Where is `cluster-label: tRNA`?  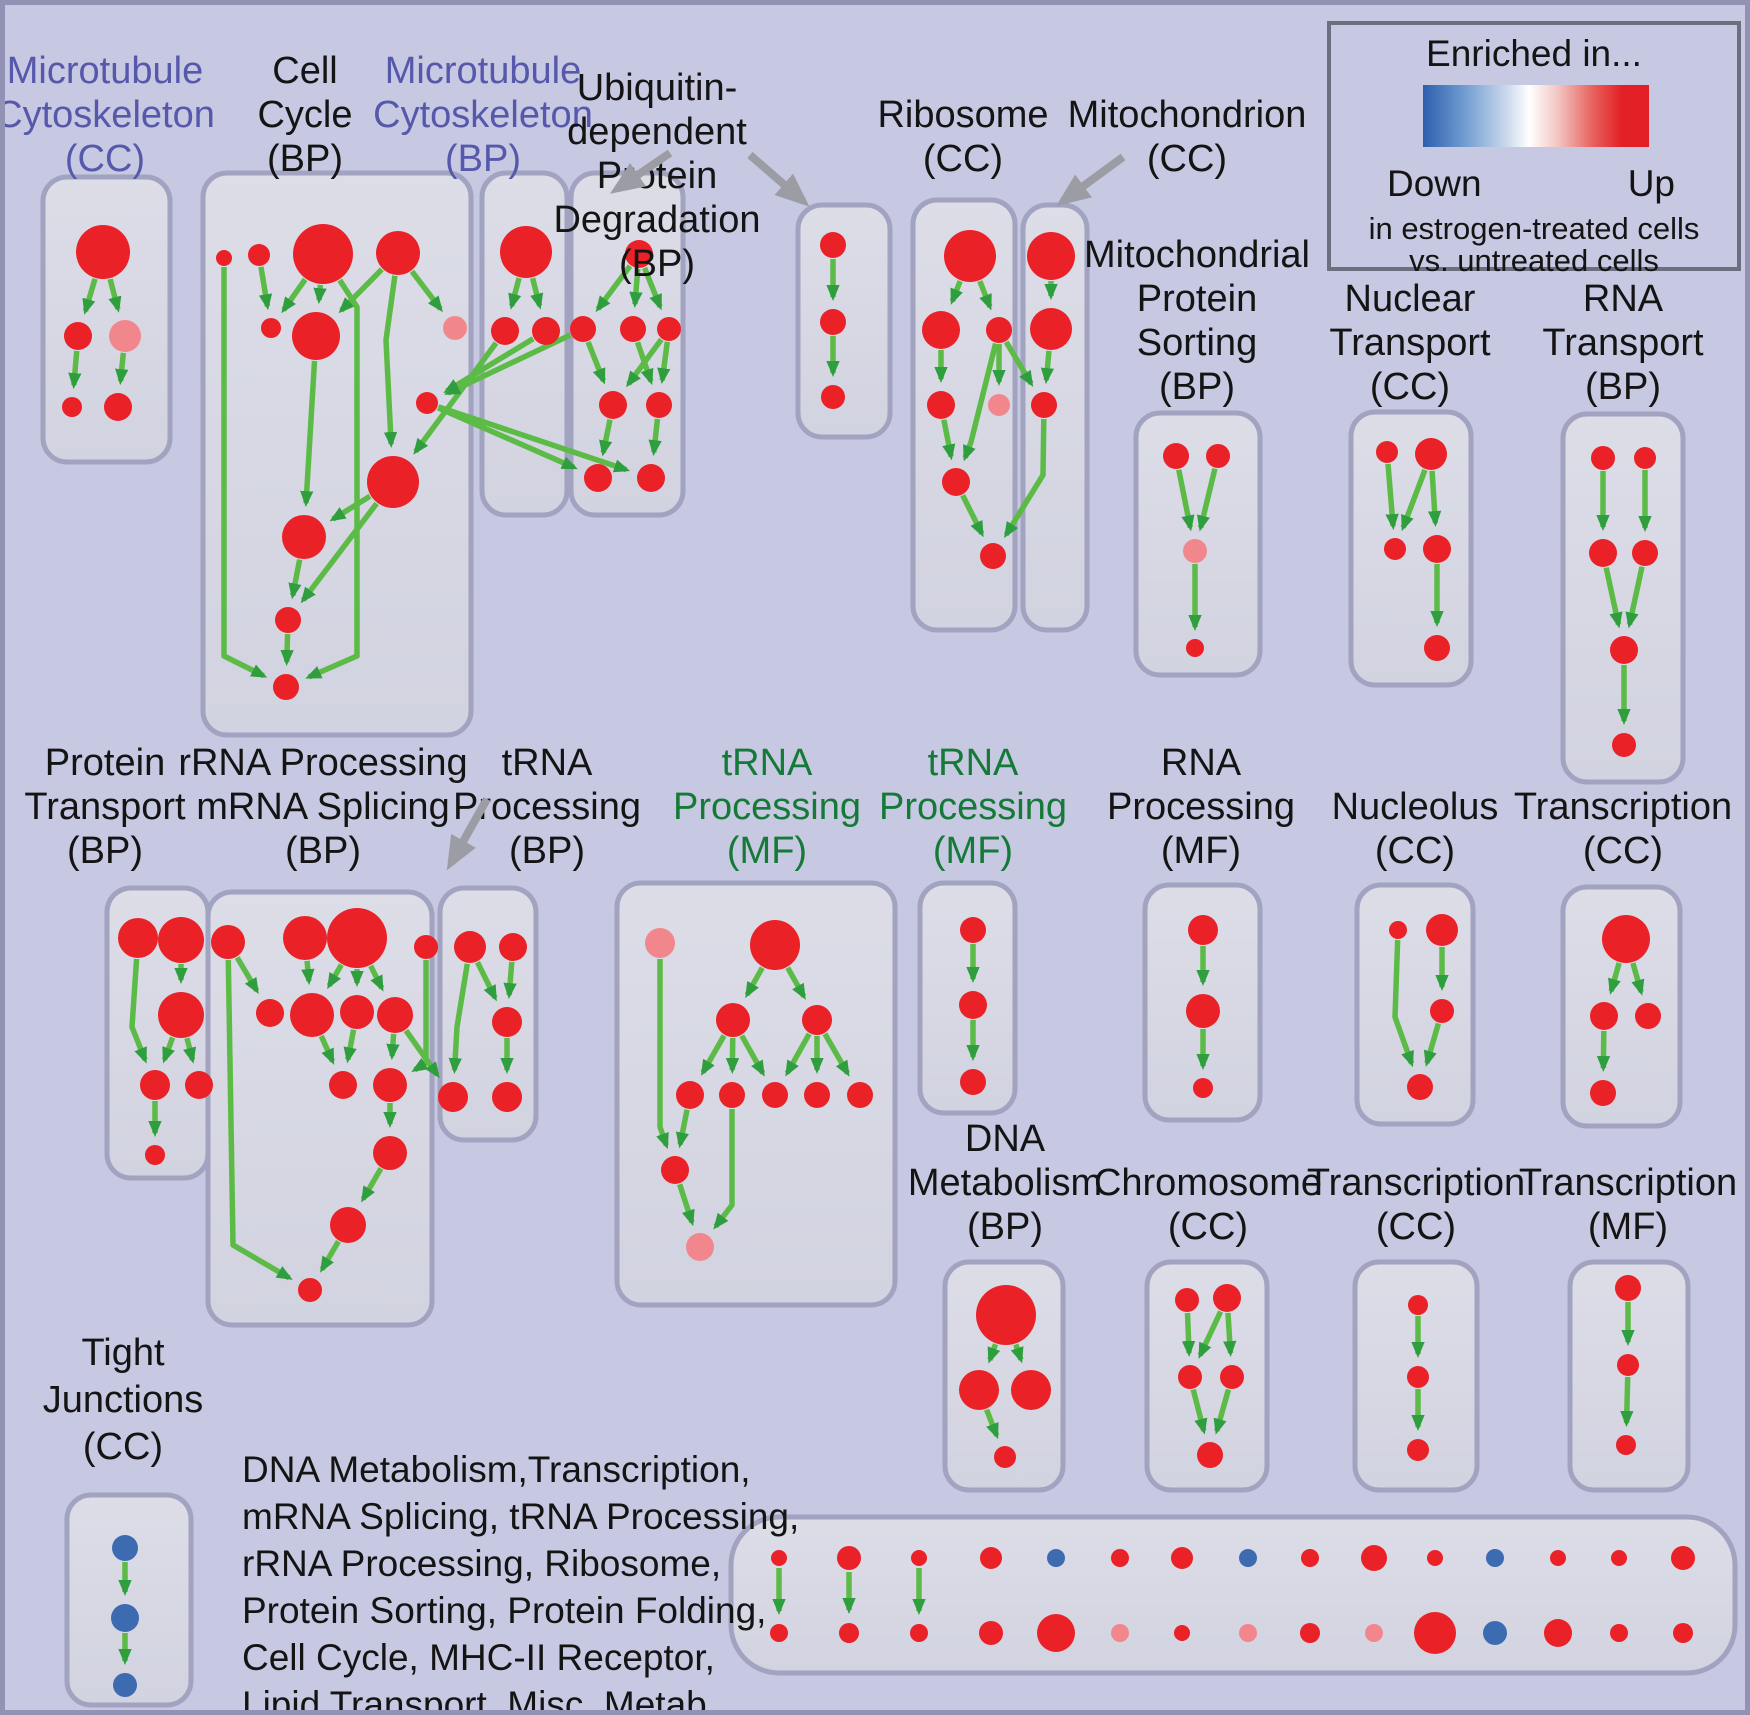
cluster-label: tRNA is located at coordinates (973, 763).